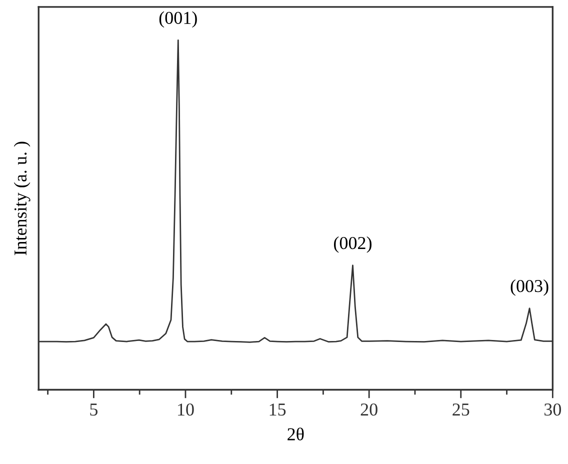 The image size is (568, 464). I want to click on annotation: (002), so click(353, 244).